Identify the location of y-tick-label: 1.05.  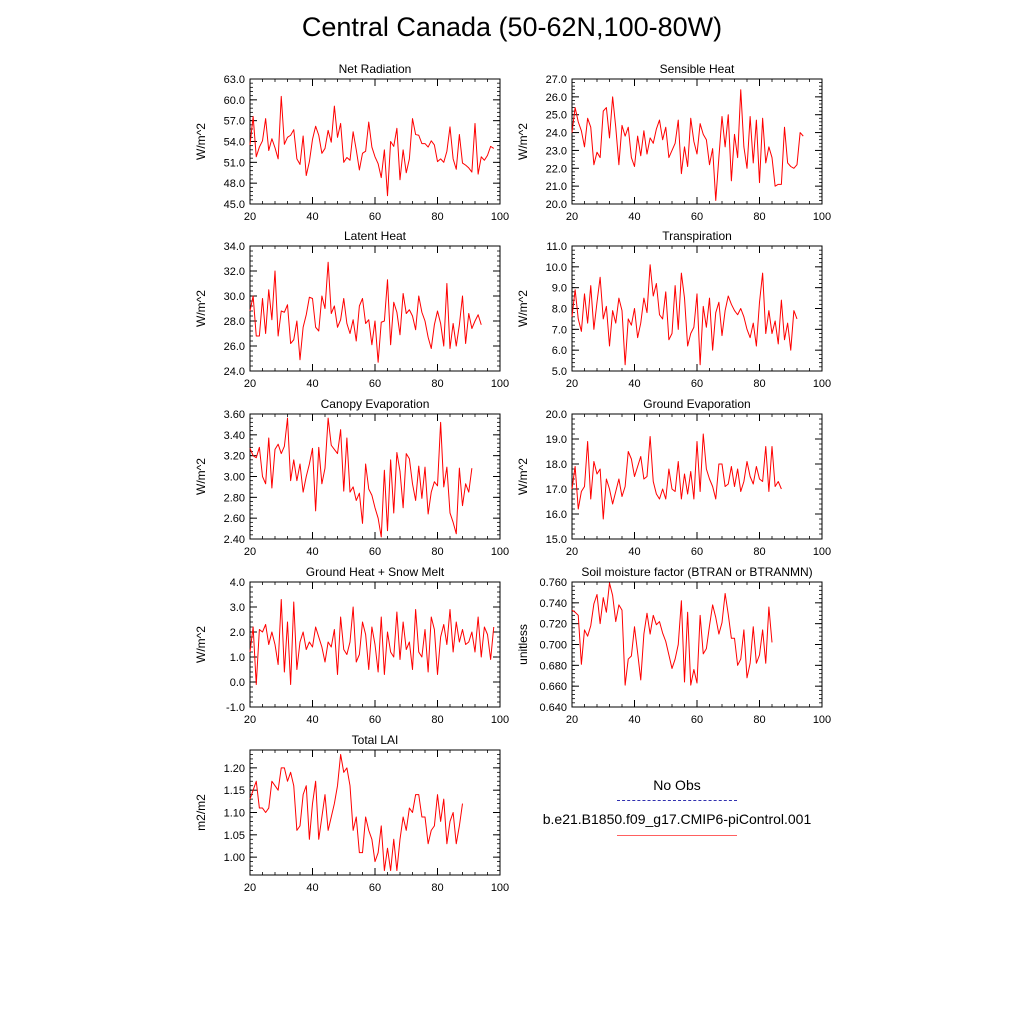
(234, 836).